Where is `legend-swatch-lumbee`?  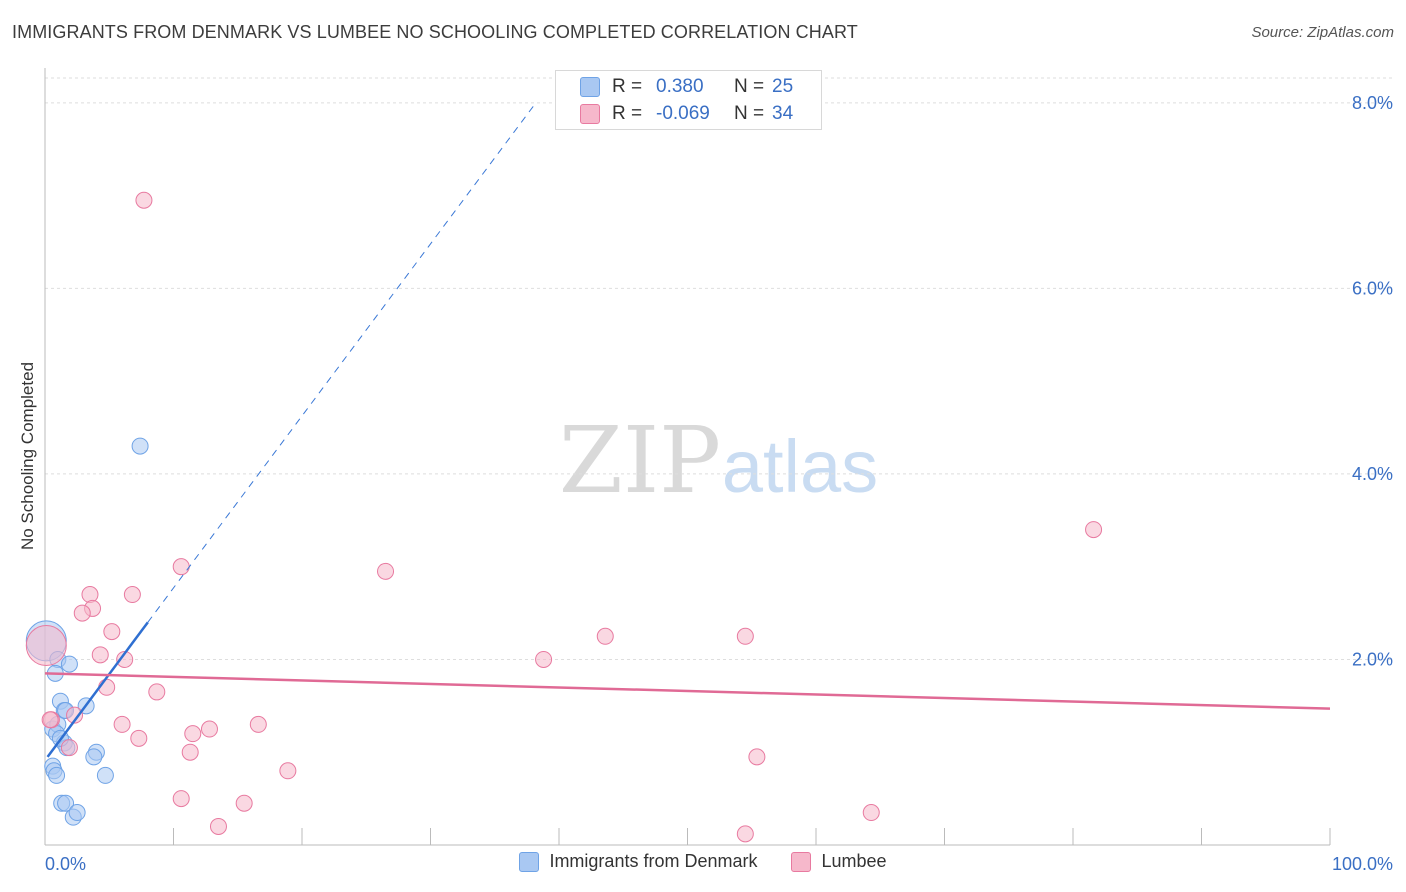
legend-swatch-lumbee is located at coordinates (801, 861).